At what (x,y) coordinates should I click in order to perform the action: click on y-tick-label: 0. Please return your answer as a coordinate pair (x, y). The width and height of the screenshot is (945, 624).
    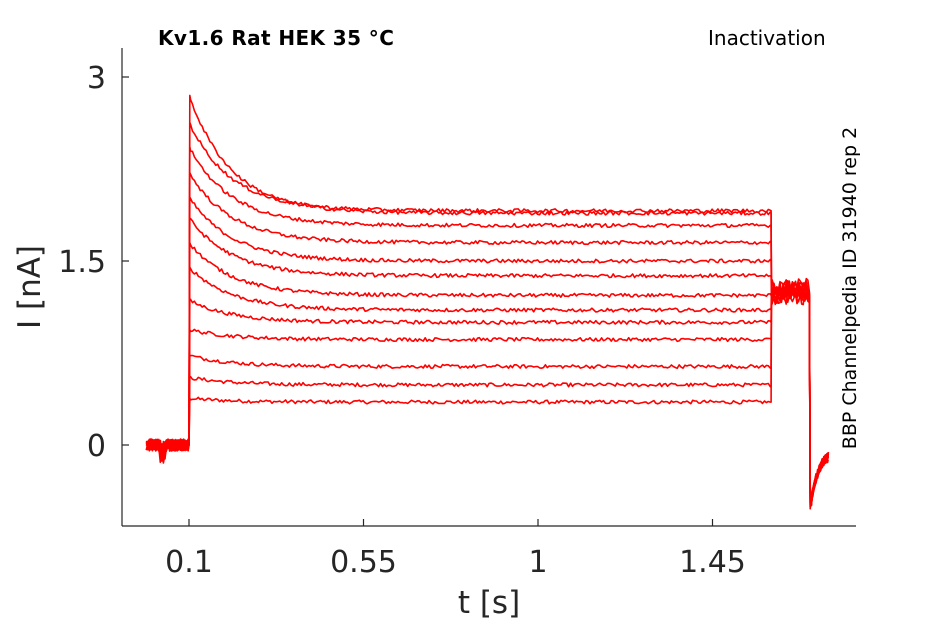
    Looking at the image, I should click on (96, 446).